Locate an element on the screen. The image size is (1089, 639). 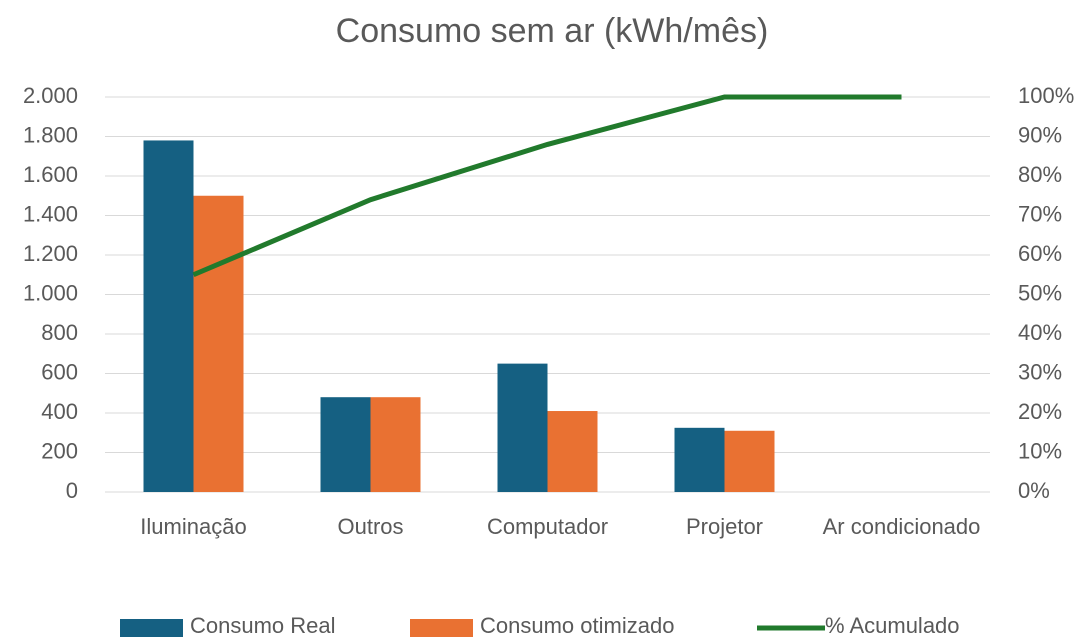
y2-tick-label: 90% is located at coordinates (1040, 134).